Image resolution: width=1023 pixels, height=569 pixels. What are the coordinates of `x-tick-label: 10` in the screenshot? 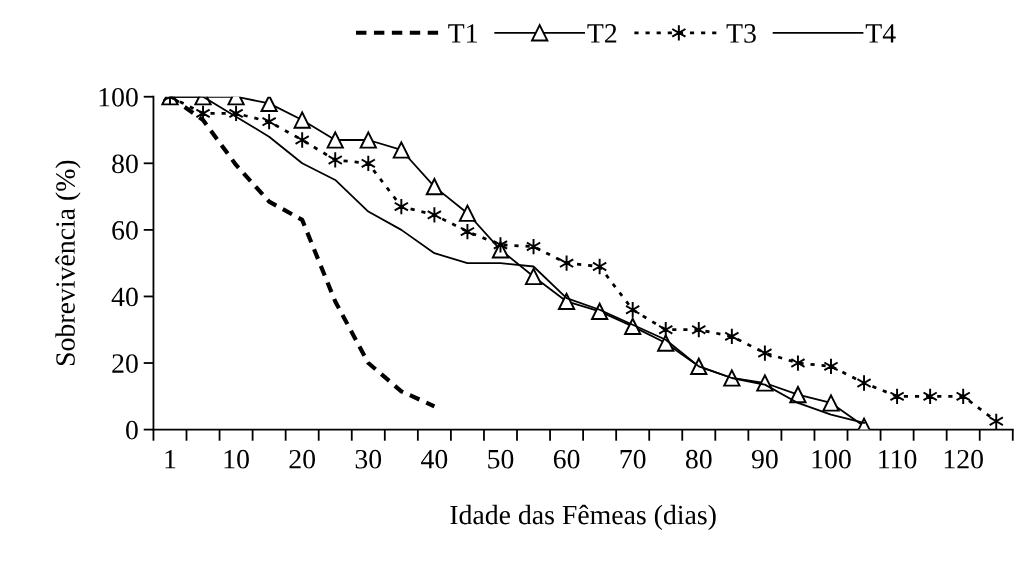 It's located at (236, 459).